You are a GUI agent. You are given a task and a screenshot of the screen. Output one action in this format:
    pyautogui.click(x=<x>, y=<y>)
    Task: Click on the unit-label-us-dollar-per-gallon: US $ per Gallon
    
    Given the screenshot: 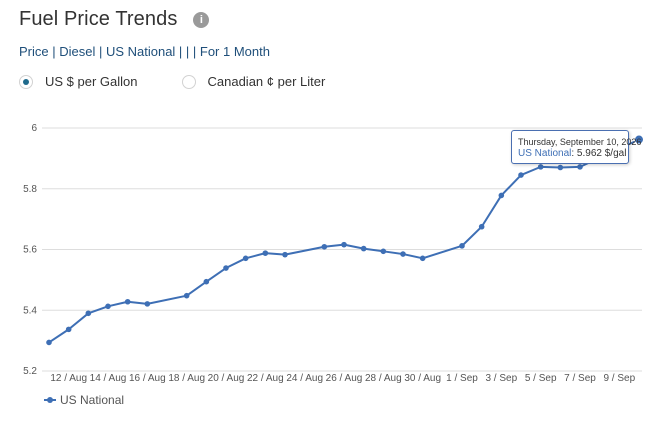 What is the action you would take?
    pyautogui.click(x=91, y=81)
    